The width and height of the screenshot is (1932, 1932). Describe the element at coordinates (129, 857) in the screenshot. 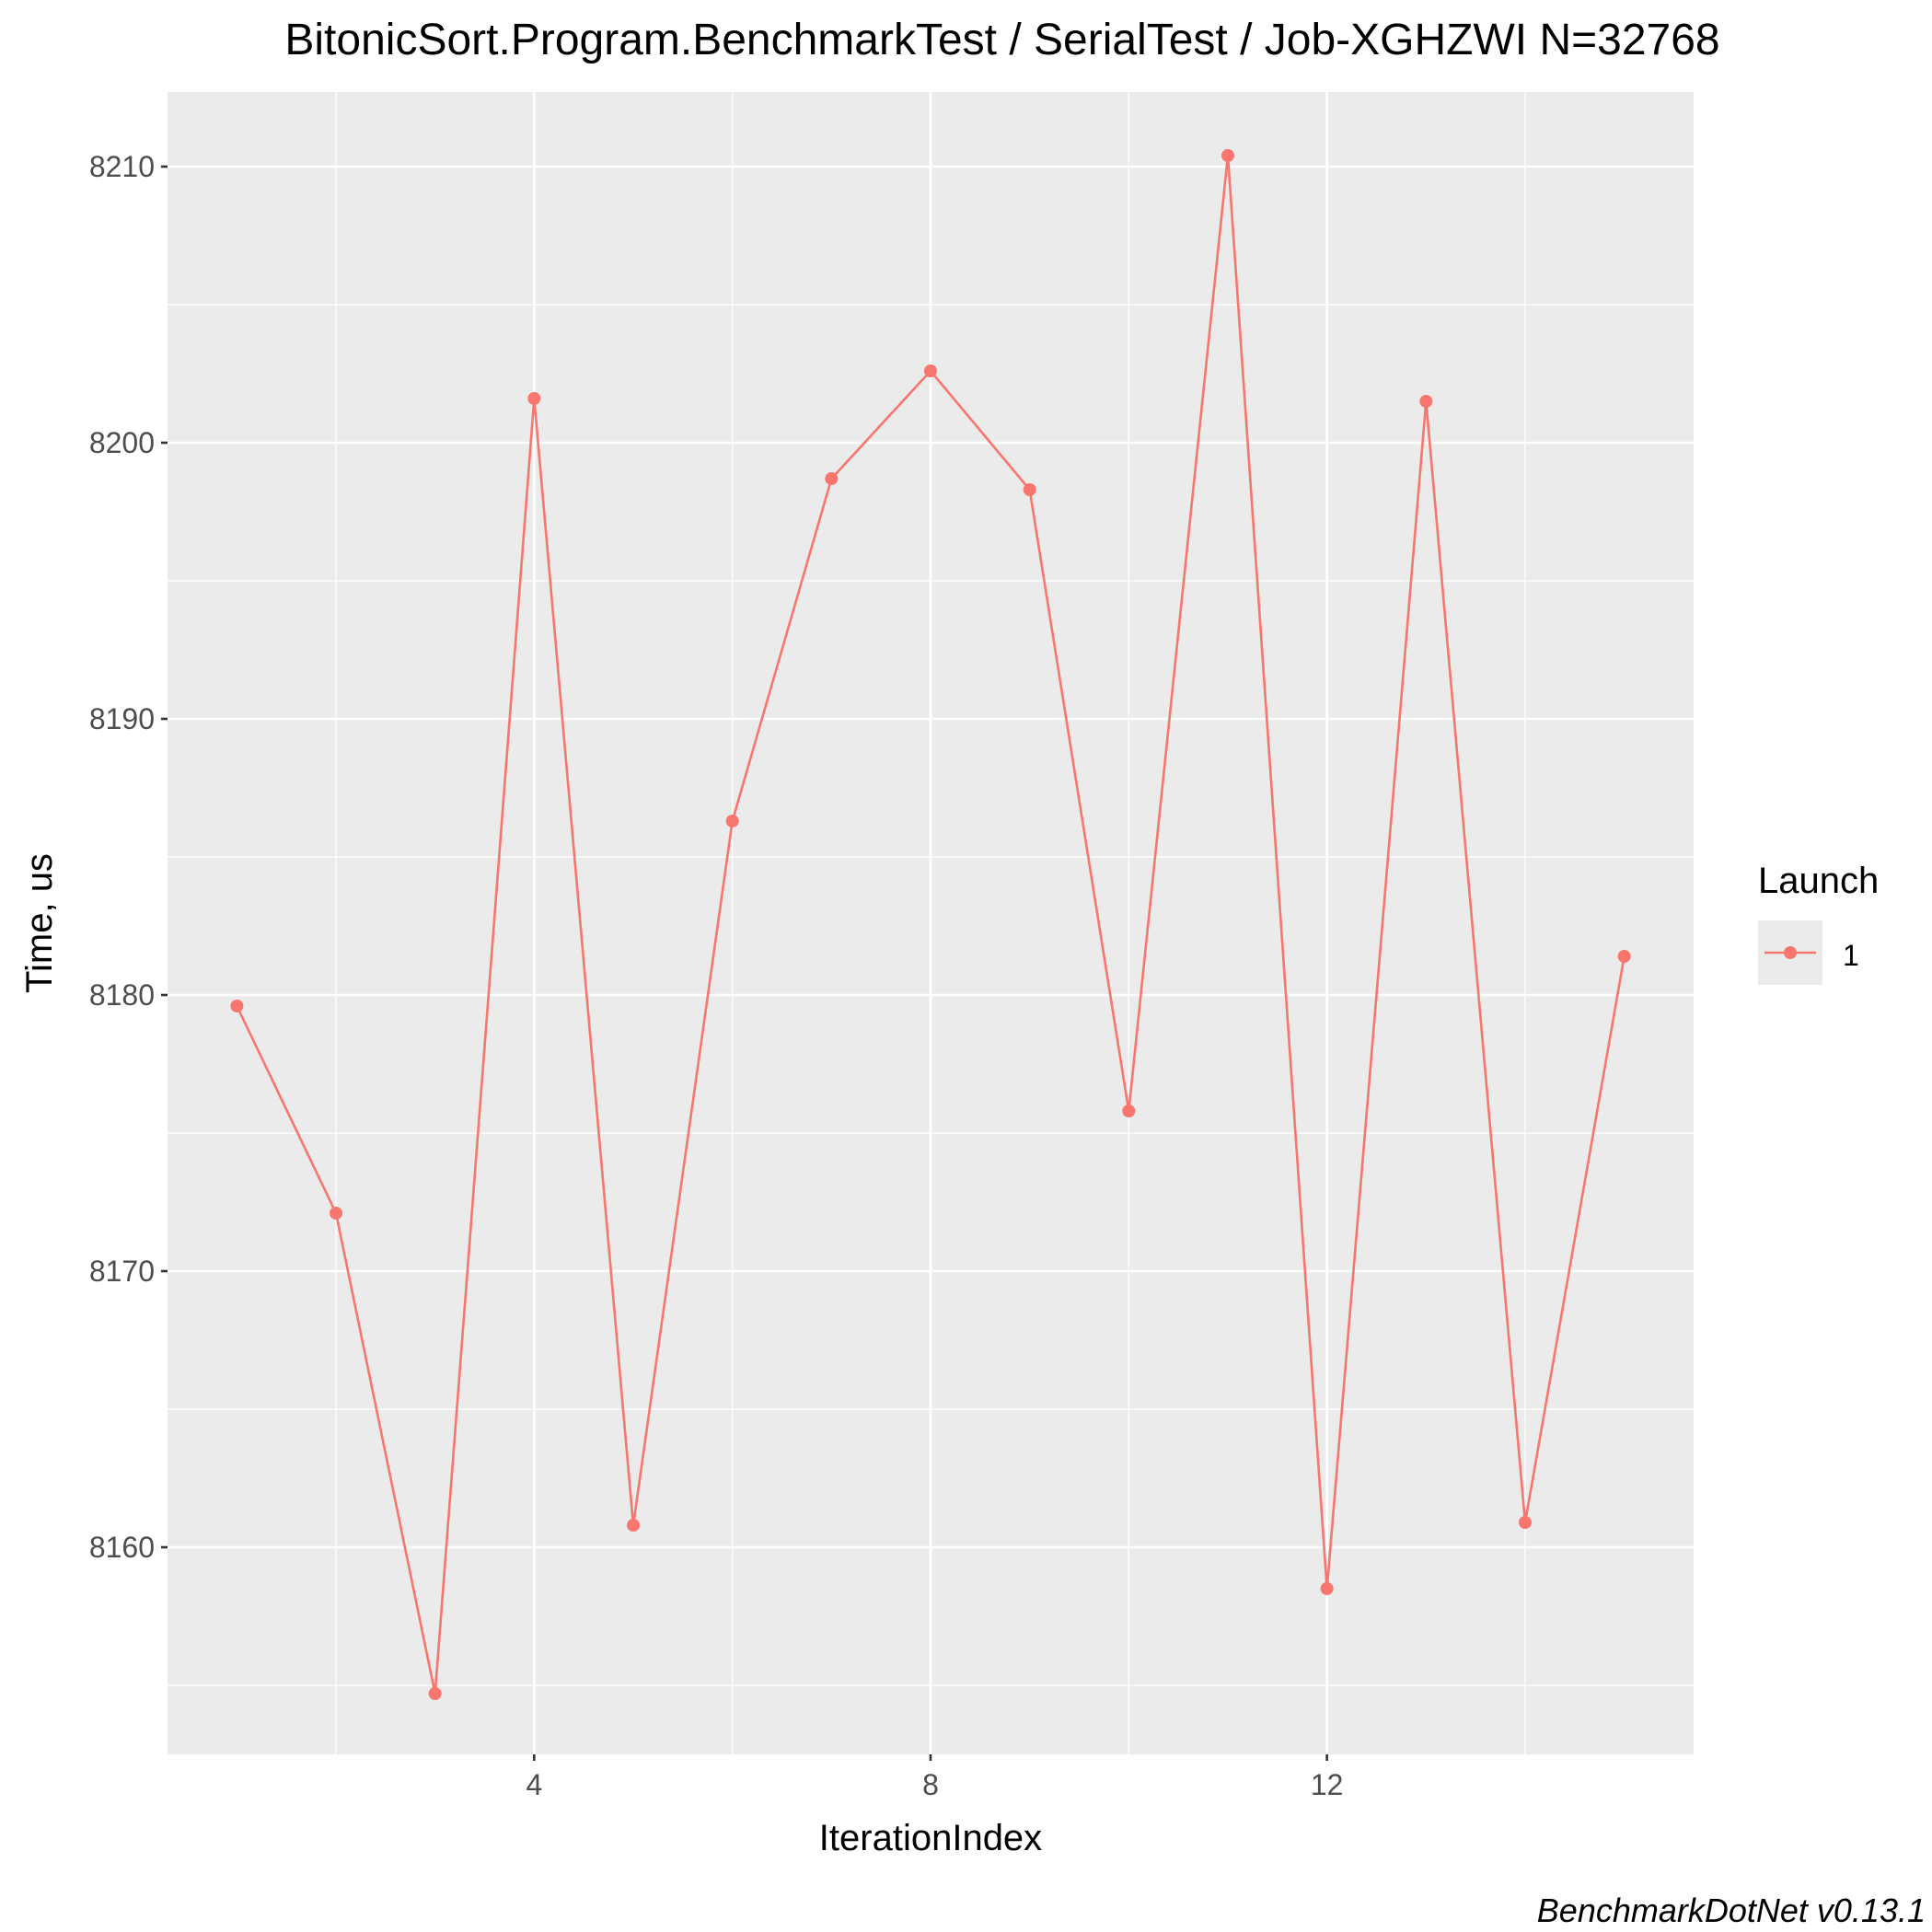

I see `y-axis: 8160 8170 8180 8190 8200 8210` at that location.